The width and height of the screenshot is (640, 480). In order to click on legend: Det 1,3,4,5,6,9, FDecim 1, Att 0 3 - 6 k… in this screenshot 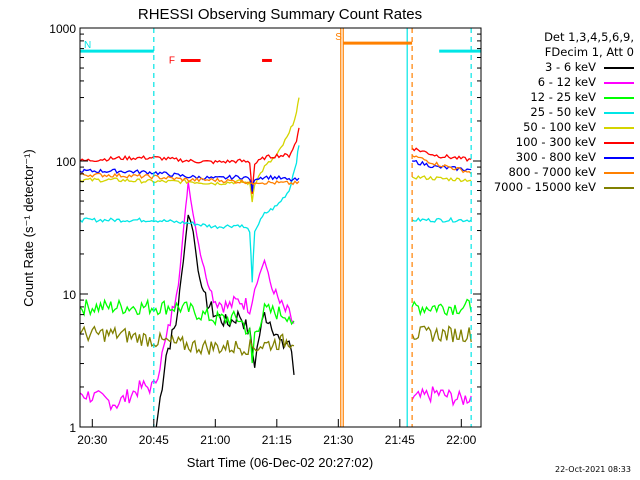, I will do `click(558, 112)`.